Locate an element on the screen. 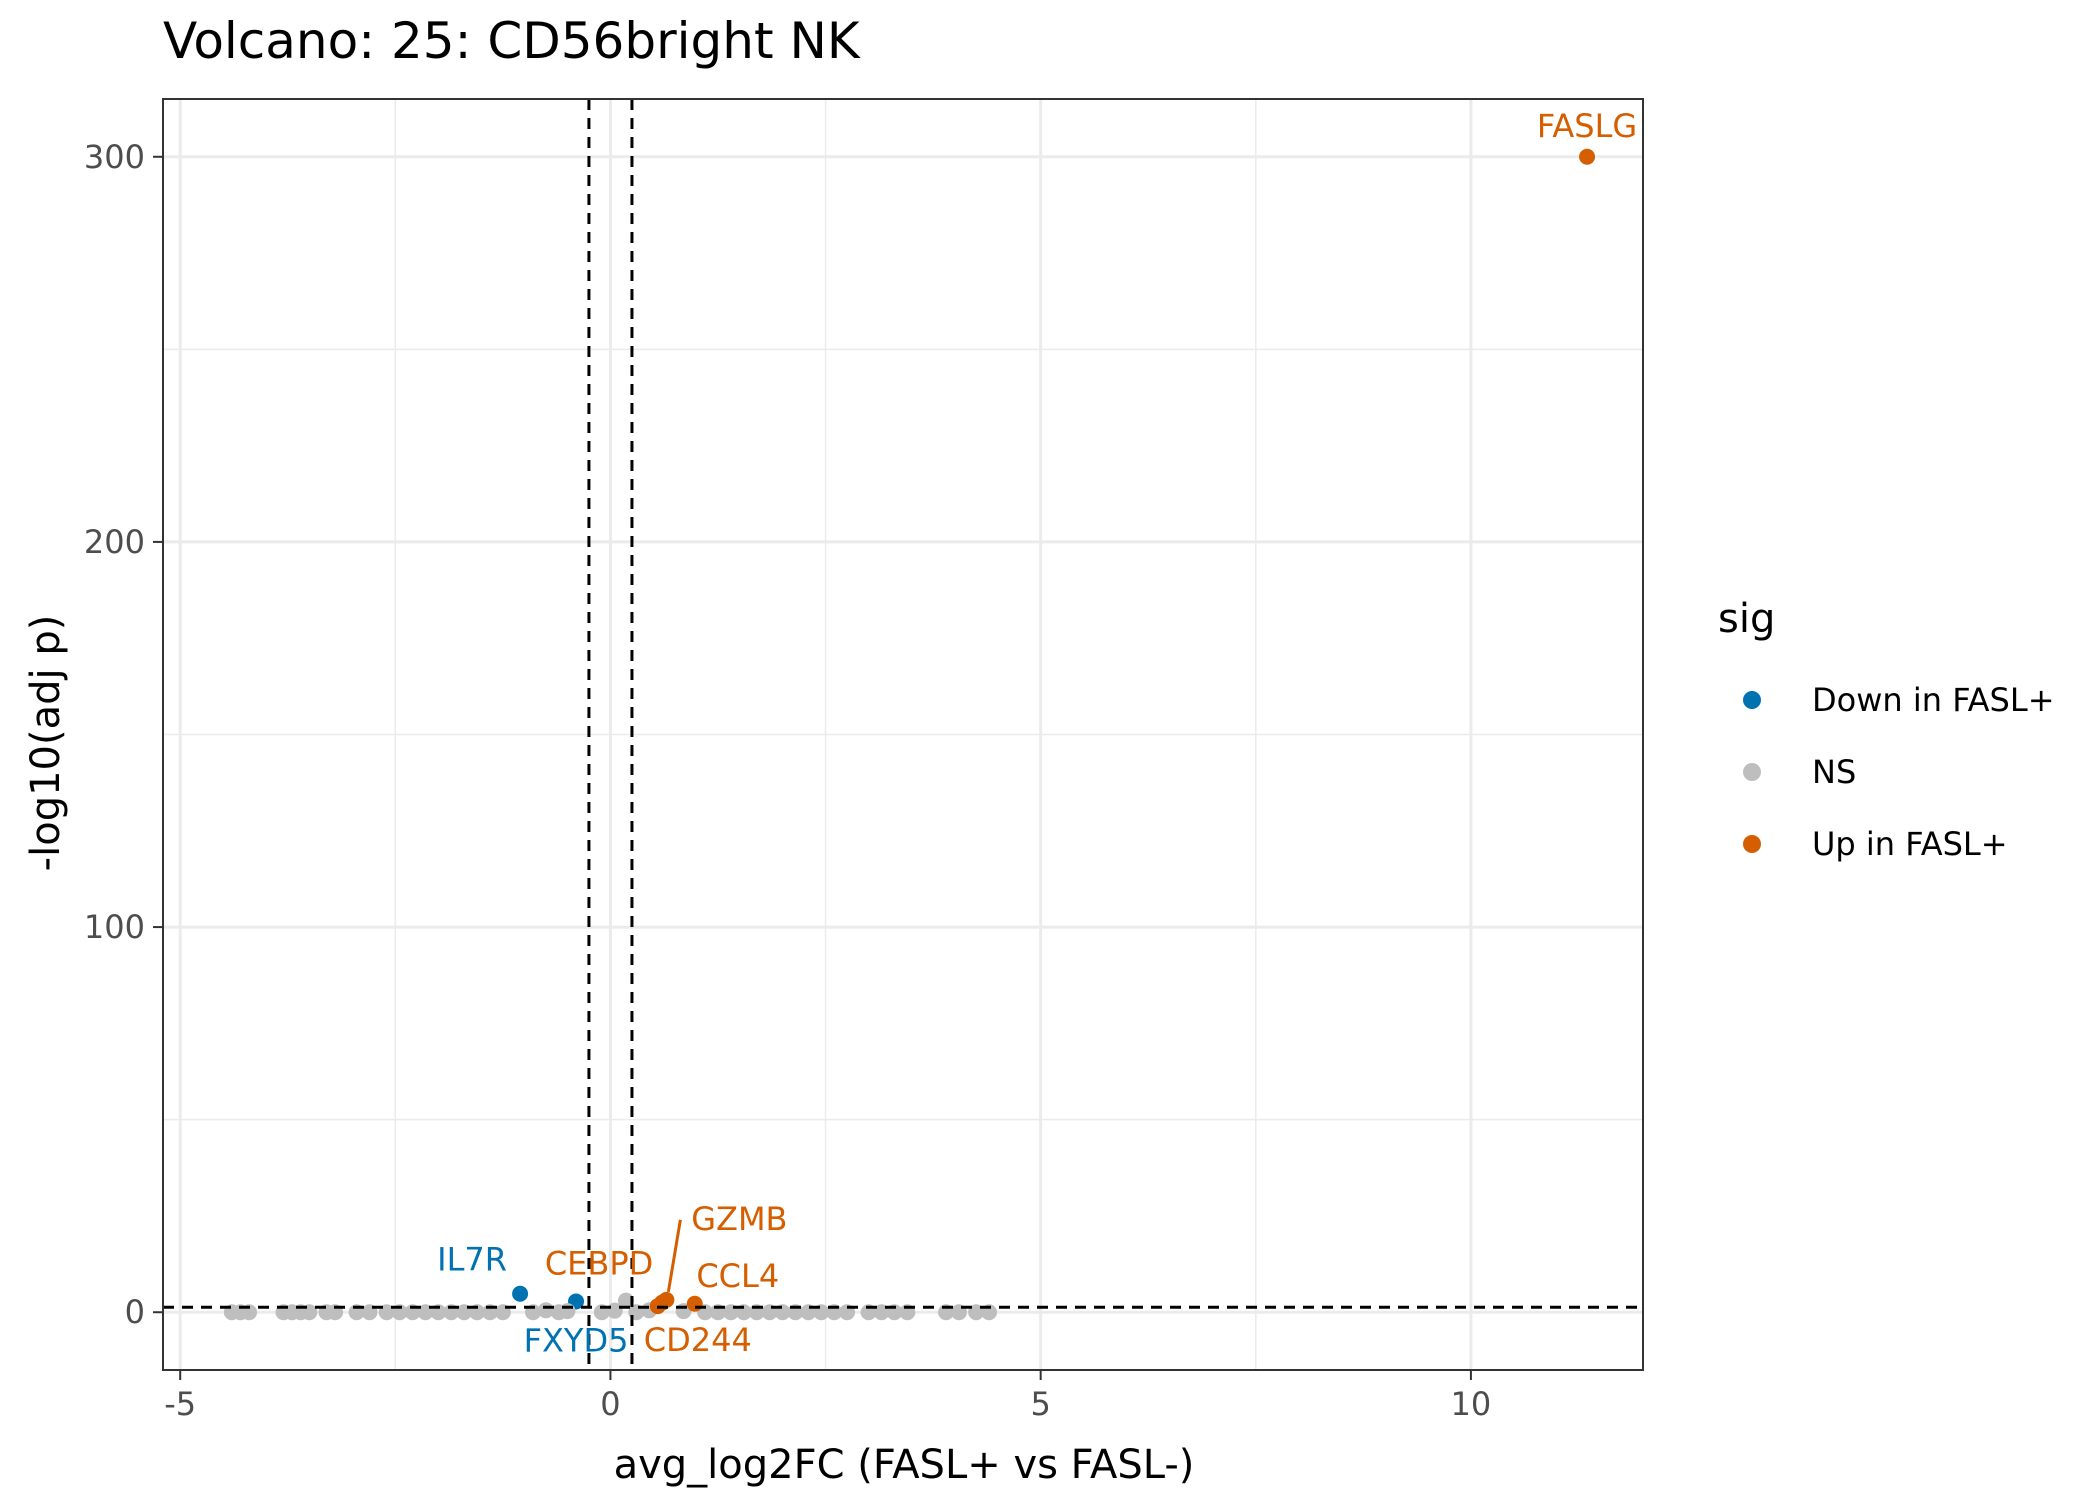  x-tick-label: 10 is located at coordinates (1471, 1404).